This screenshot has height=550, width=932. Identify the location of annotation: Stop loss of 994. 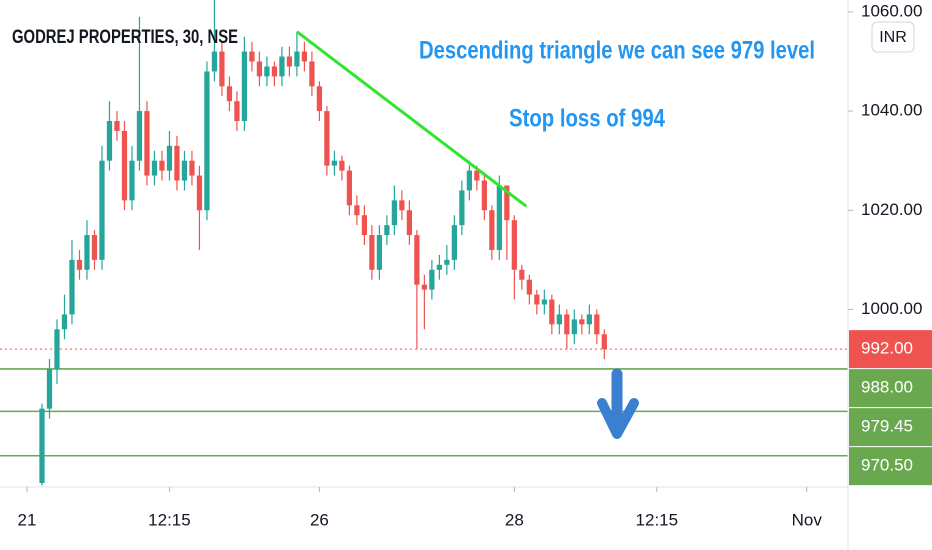
(587, 119).